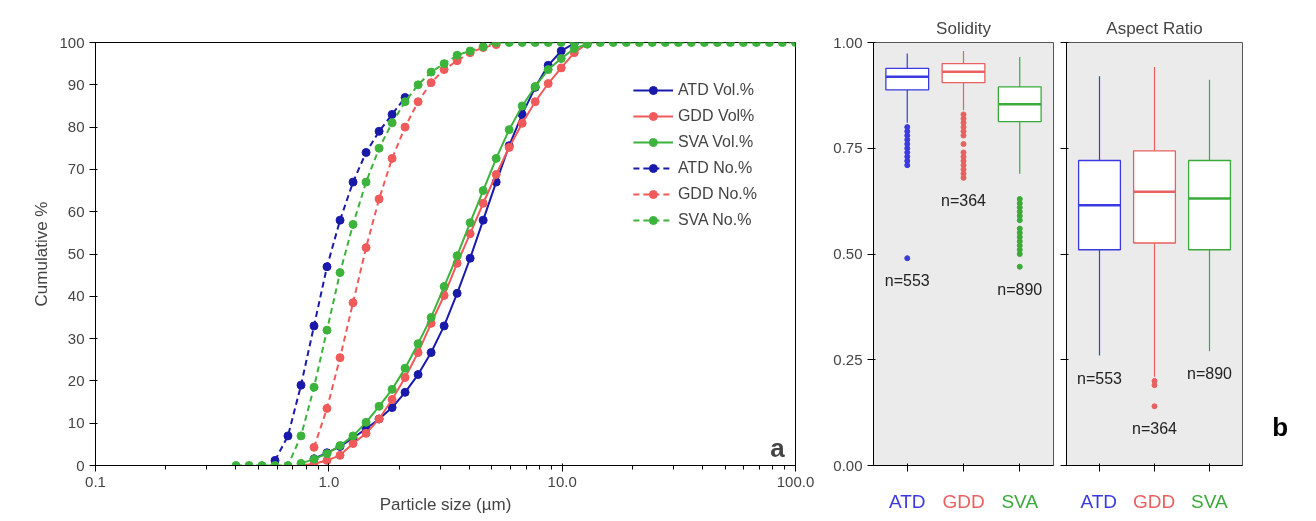  I want to click on x-axis-title: Particle size (µm), so click(445, 504).